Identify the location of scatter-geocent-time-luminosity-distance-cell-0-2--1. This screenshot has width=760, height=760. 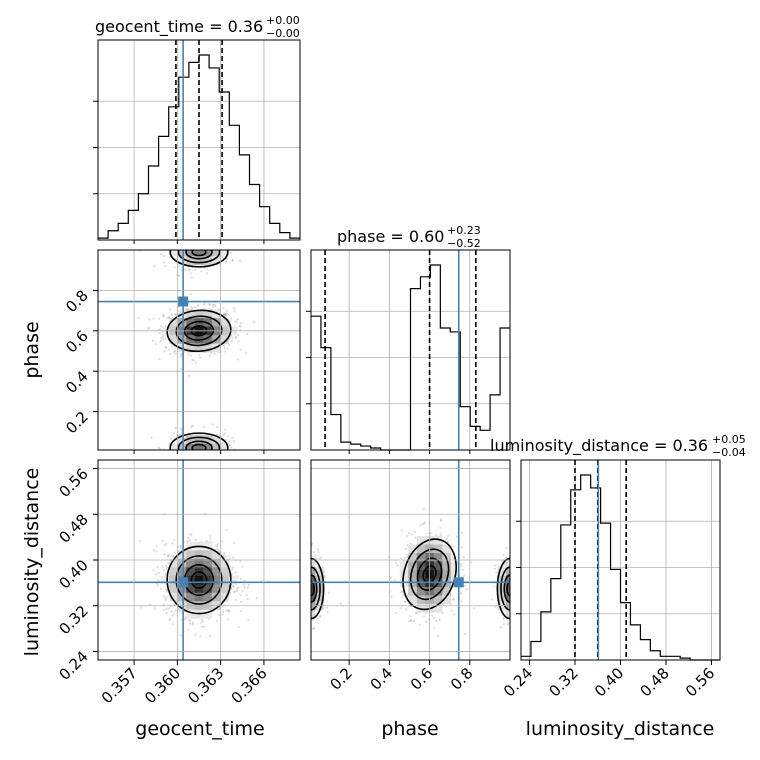
(216, 572).